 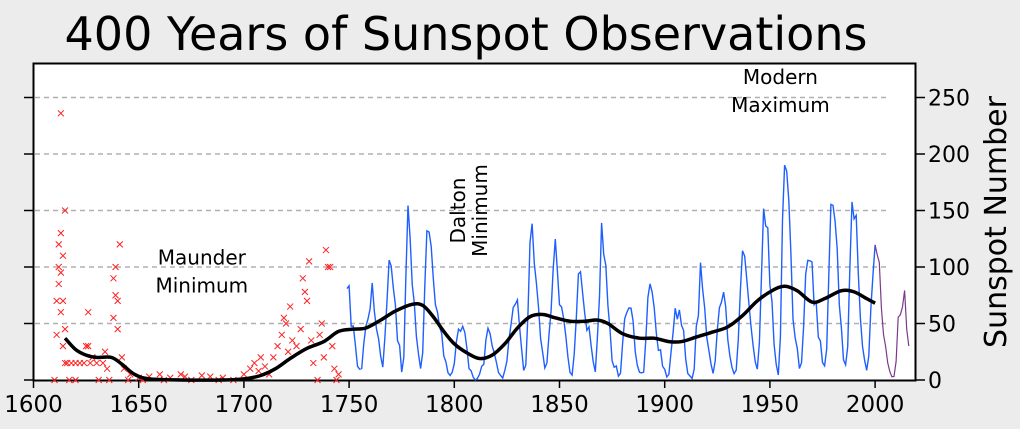 I want to click on x-tick-label: 1750, so click(x=349, y=405).